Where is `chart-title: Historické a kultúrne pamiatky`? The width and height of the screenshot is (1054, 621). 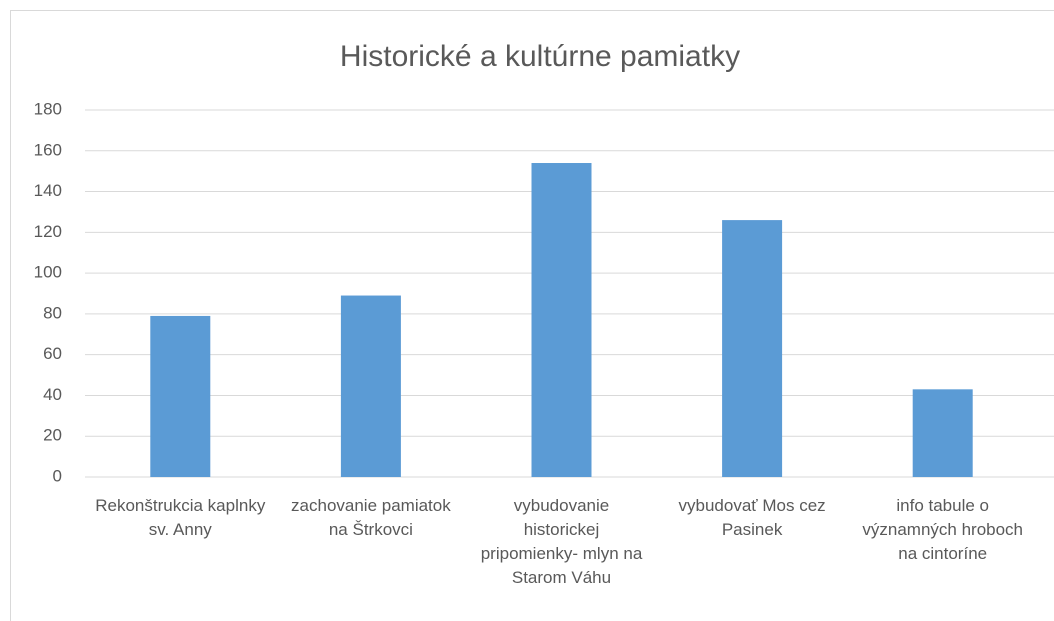 chart-title: Historické a kultúrne pamiatky is located at coordinates (540, 56).